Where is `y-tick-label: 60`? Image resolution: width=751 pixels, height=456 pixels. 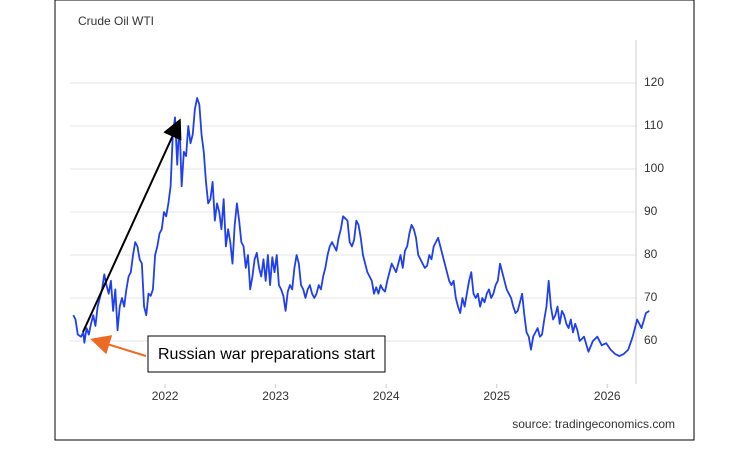
y-tick-label: 60 is located at coordinates (651, 340).